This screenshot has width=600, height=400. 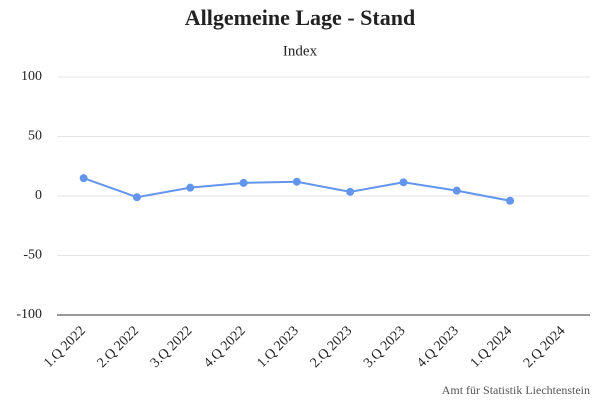 I want to click on x-tick-label: 3.Q 2022, so click(x=171, y=346).